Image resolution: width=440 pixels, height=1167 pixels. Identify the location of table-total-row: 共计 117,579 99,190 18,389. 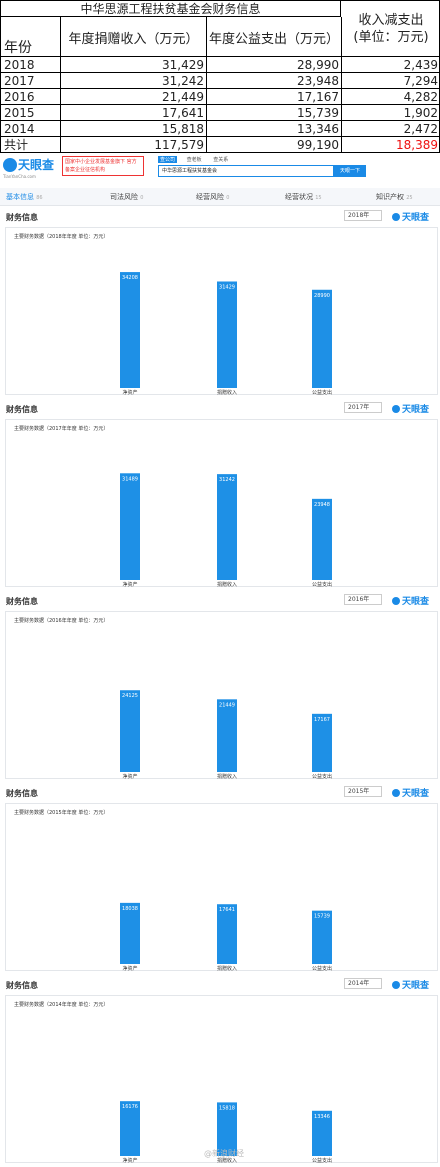
(220, 145).